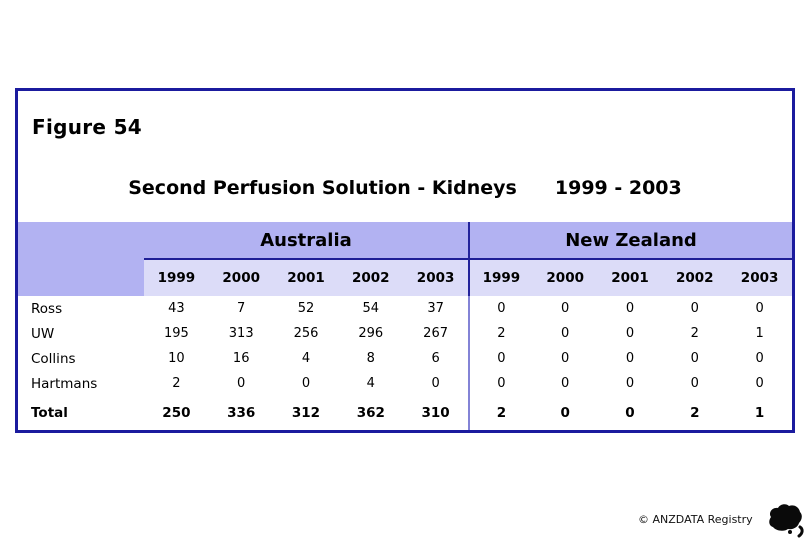 The width and height of the screenshot is (810, 540). I want to click on slide-title-text: Second Perfusion Solution - Kidneys, so click(322, 188).